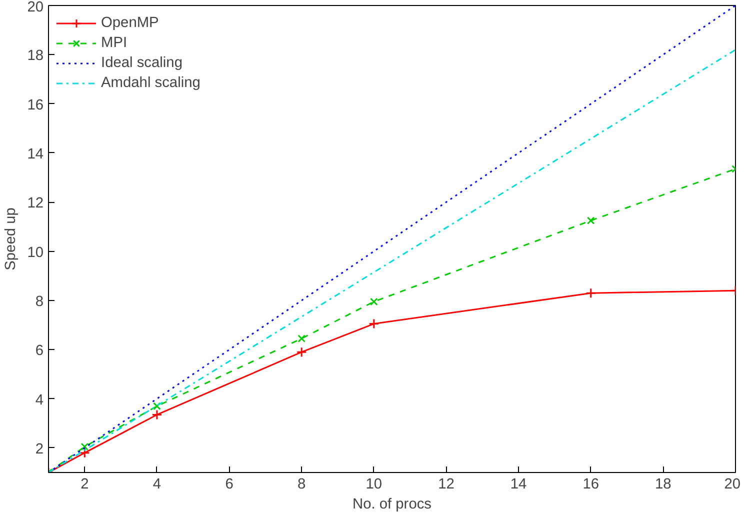  What do you see at coordinates (35, 252) in the screenshot?
I see `y-tick-label: 10` at bounding box center [35, 252].